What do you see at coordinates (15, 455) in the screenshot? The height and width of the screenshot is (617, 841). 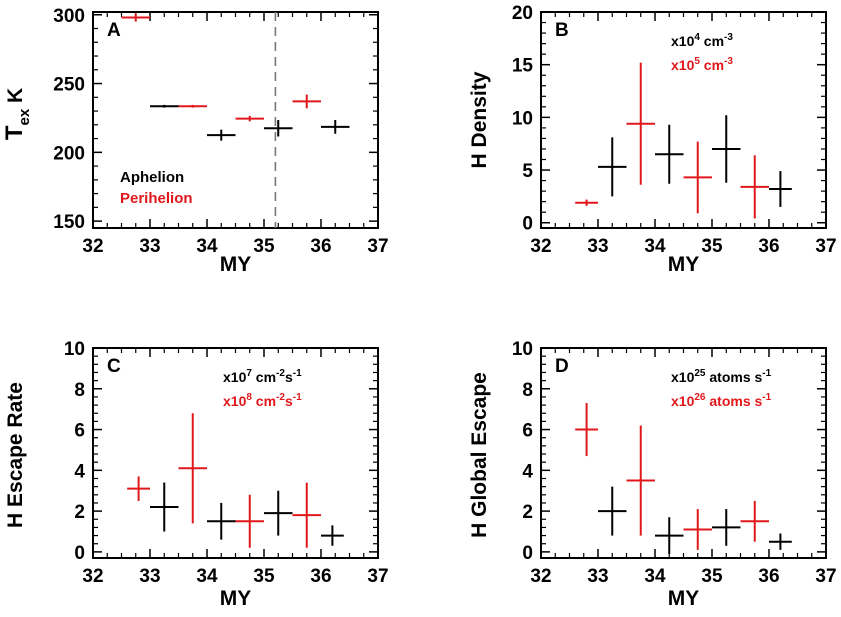 I see `y-axis-label: H Escape Rate` at bounding box center [15, 455].